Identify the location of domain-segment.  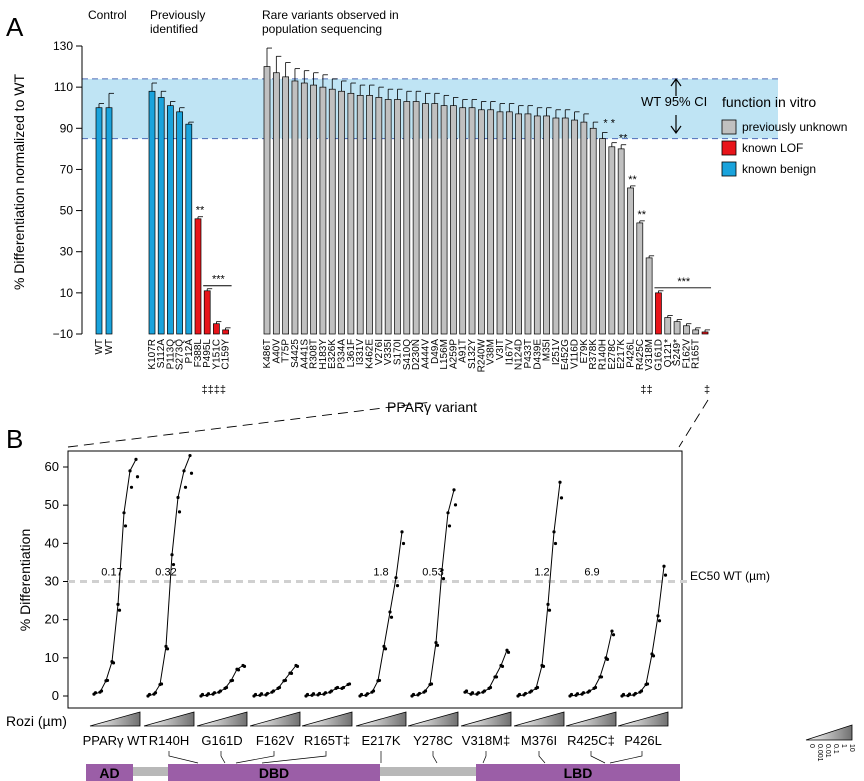
(109, 772).